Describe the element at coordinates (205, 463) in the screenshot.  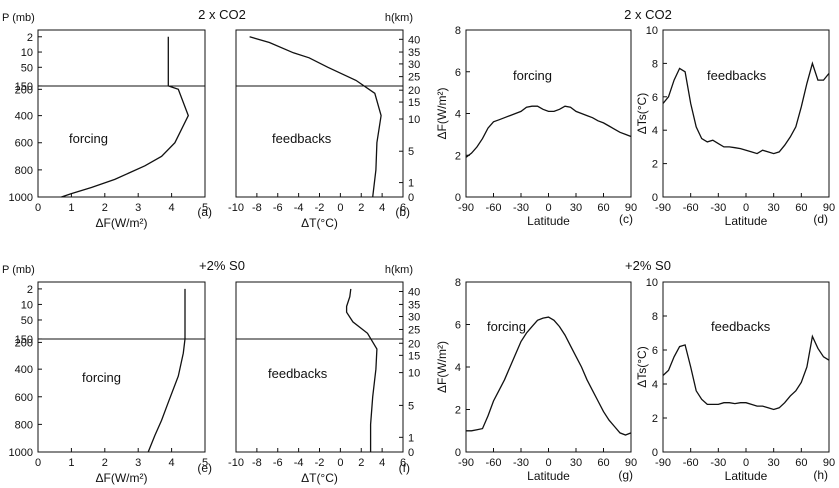
I see `x-tick-label: 5` at that location.